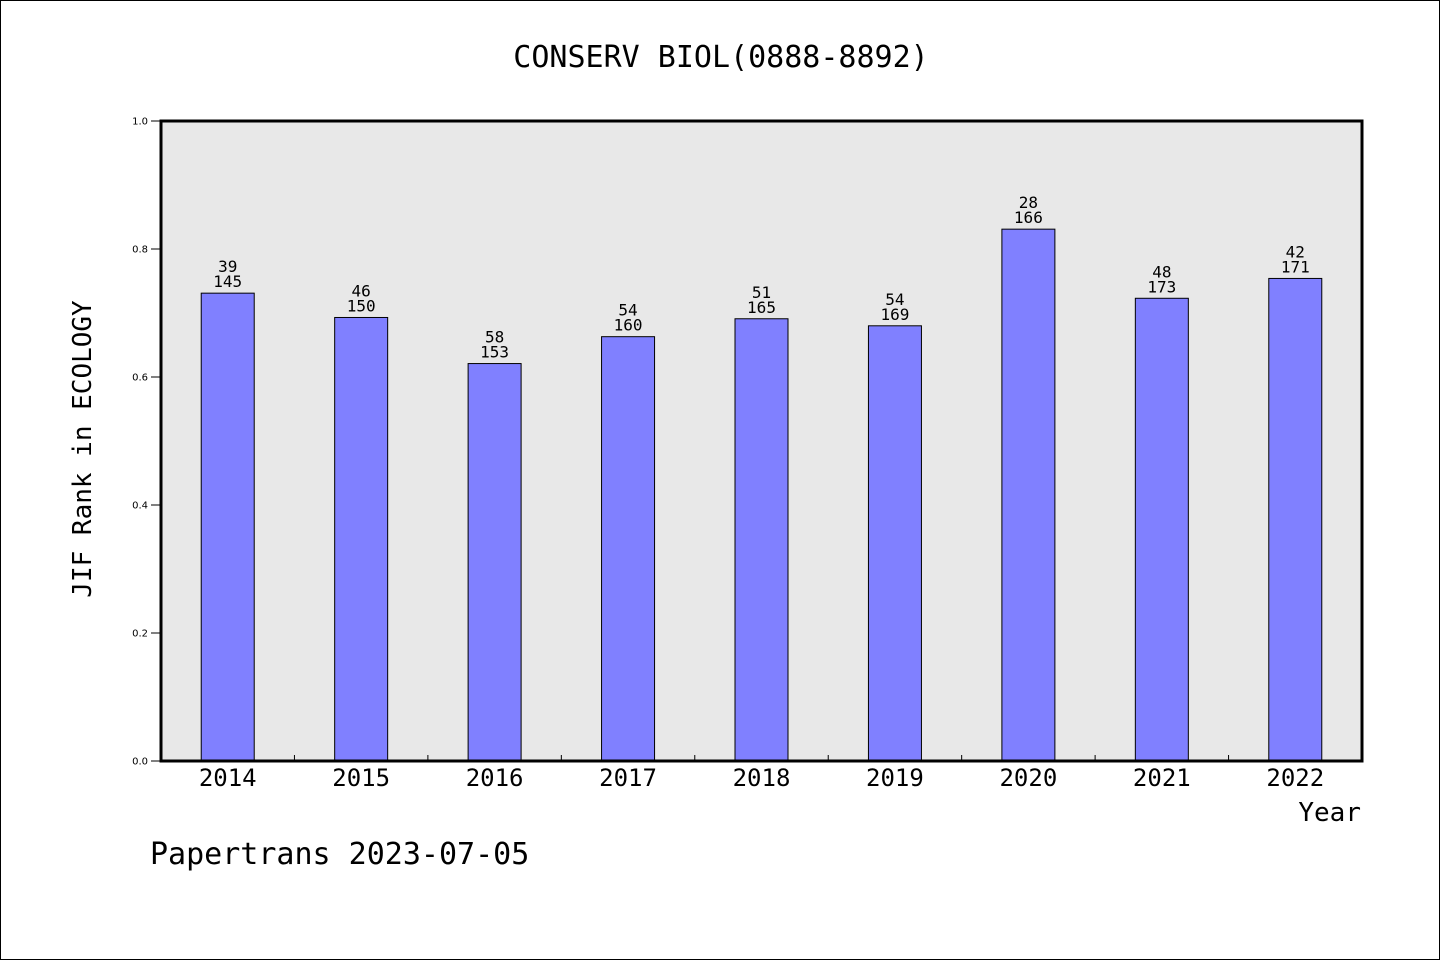 This screenshot has width=1440, height=961. Describe the element at coordinates (339, 854) in the screenshot. I see `footer-text: Papertrans 2023-07-05` at that location.